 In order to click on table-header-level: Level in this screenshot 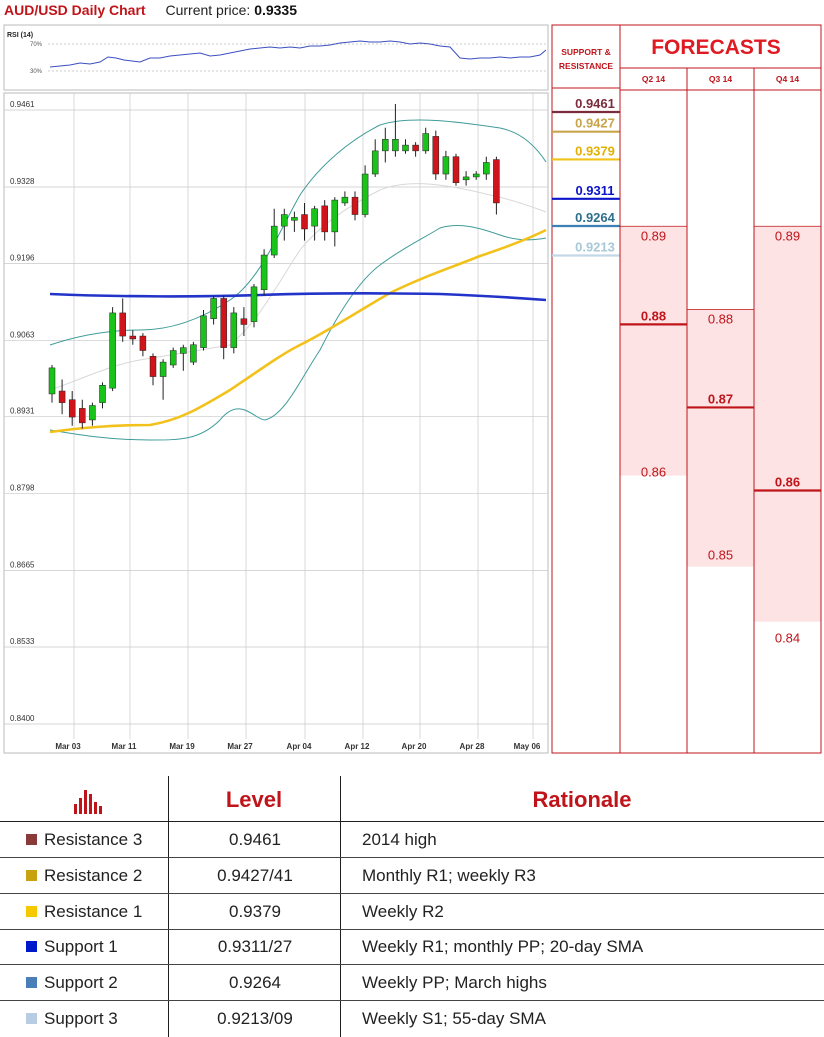, I will do `click(254, 799)`.